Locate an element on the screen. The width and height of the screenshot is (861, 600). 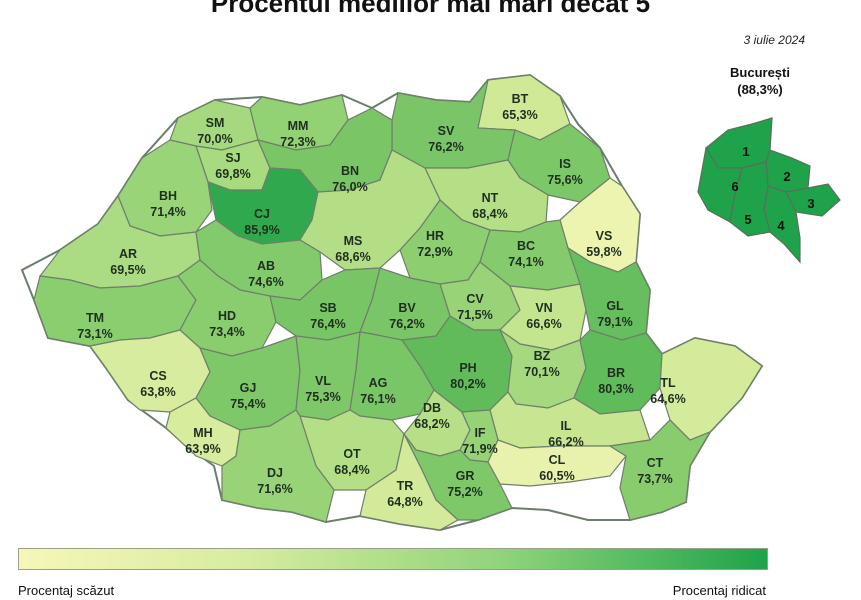
county-code-label: SM is located at coordinates (215, 123).